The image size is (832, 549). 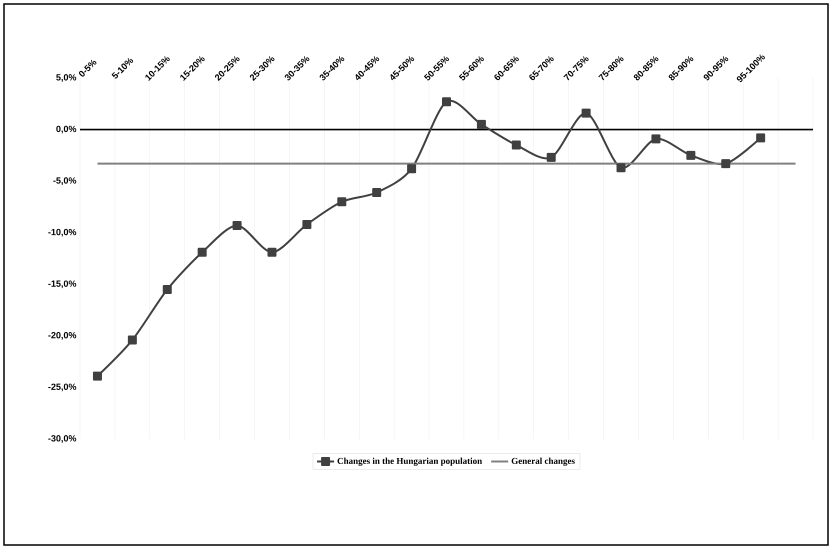 I want to click on y-tick-label: 0,0%, so click(x=66, y=130).